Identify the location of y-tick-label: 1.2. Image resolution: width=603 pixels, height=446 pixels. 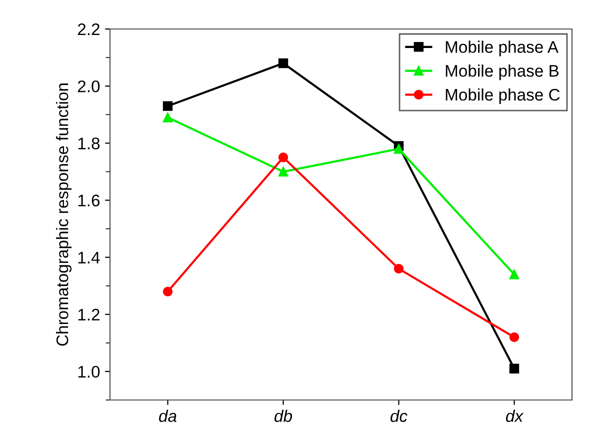
(89, 314).